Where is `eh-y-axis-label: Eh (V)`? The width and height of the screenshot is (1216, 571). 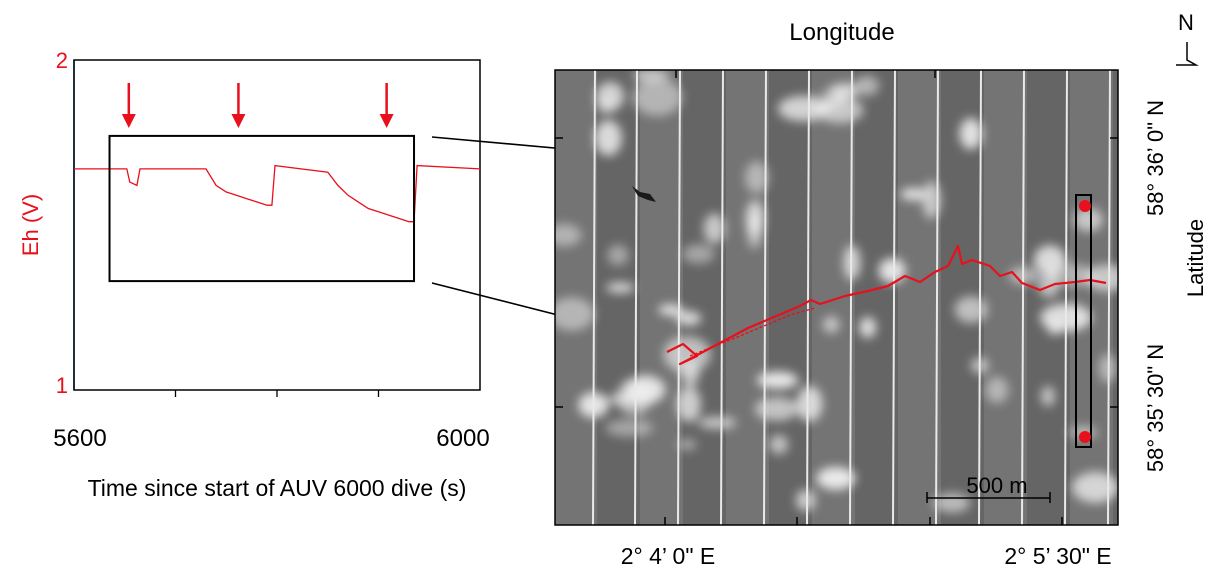 eh-y-axis-label: Eh (V) is located at coordinates (30, 225).